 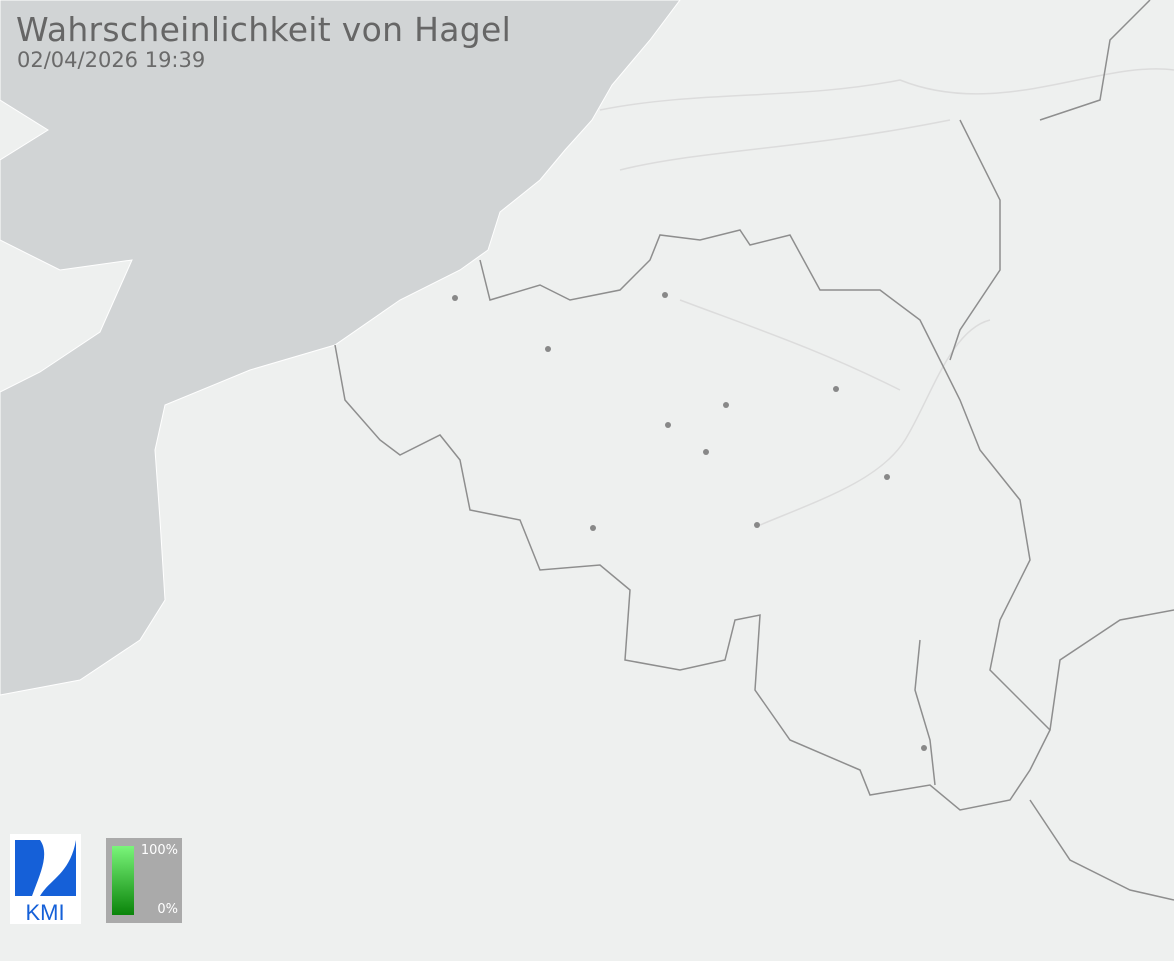 I want to click on kmi-logo: KMI, so click(x=45, y=879).